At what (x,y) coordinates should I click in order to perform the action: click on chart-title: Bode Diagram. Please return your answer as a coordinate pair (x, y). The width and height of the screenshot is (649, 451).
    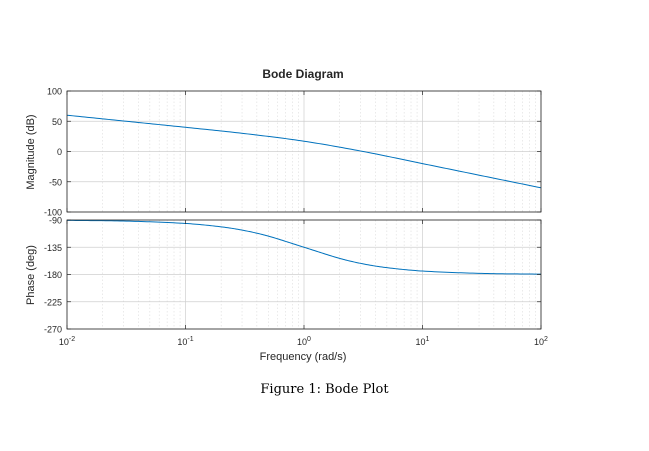
    Looking at the image, I should click on (302, 74).